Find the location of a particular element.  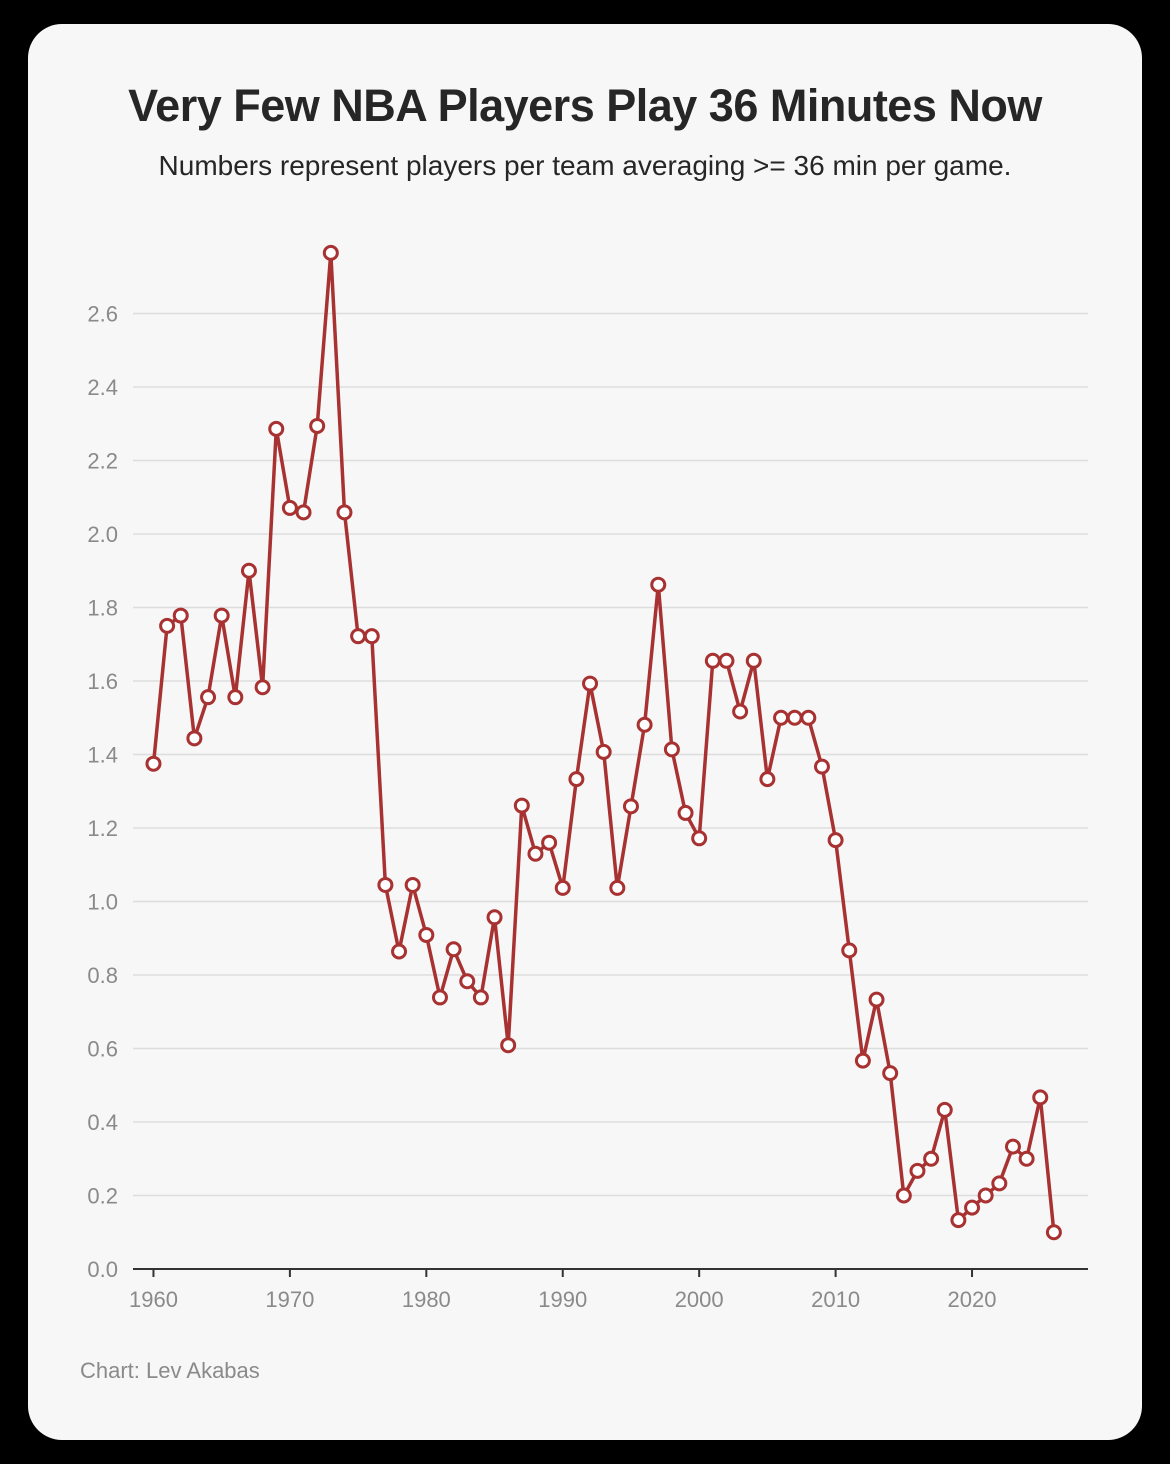

x-tick-label: 2020 is located at coordinates (972, 1299).